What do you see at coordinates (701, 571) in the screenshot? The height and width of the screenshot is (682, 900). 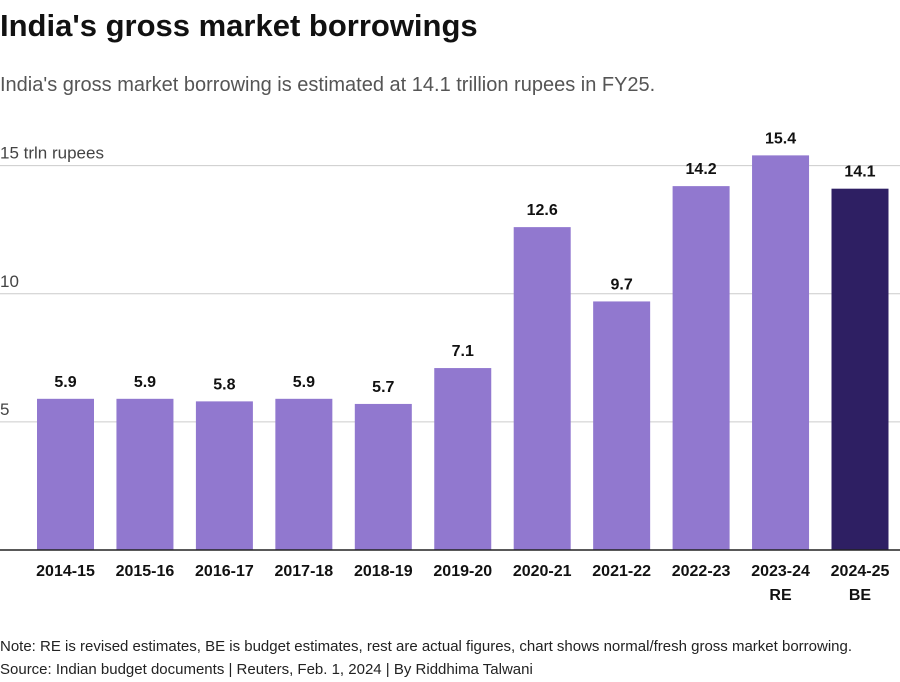 I see `x-tick-label: 2022-23` at bounding box center [701, 571].